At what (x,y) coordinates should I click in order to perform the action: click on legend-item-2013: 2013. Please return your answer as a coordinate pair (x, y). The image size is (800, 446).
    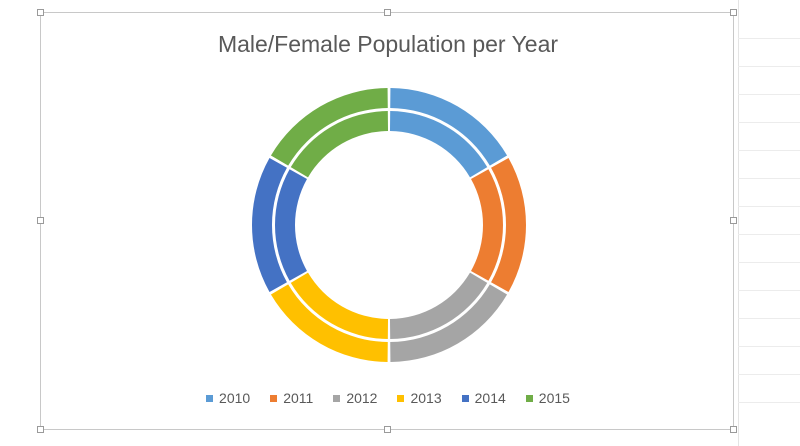
    Looking at the image, I should click on (419, 398).